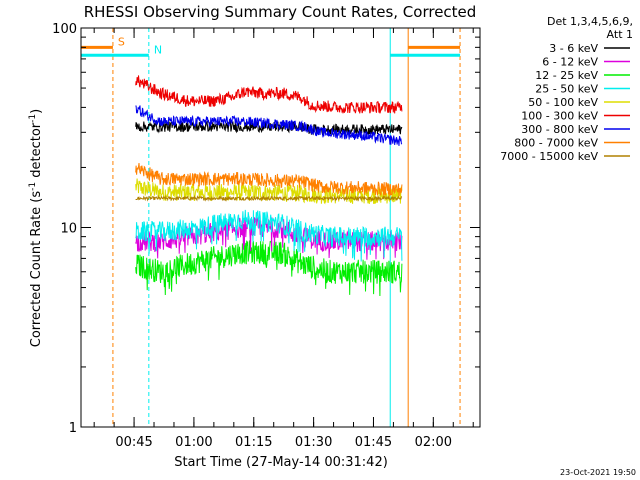  What do you see at coordinates (193, 442) in the screenshot?
I see `x-tick-label: 01:00` at bounding box center [193, 442].